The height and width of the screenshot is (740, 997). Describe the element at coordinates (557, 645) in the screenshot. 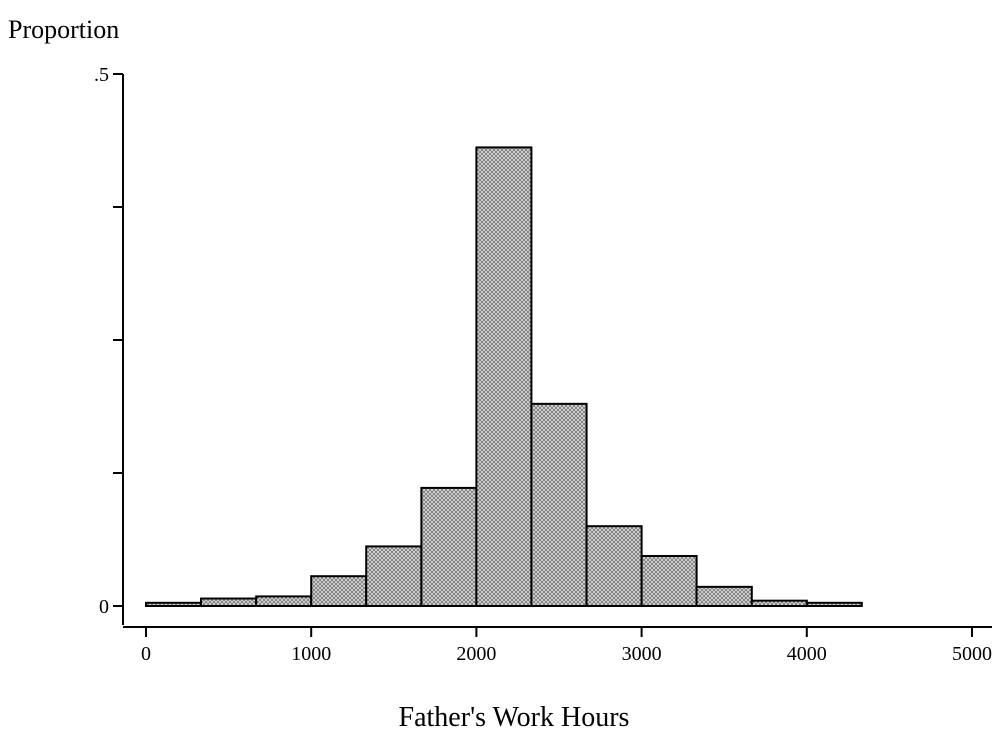

I see `x-axis: 0 1000 2000 3000 4000 5000` at that location.